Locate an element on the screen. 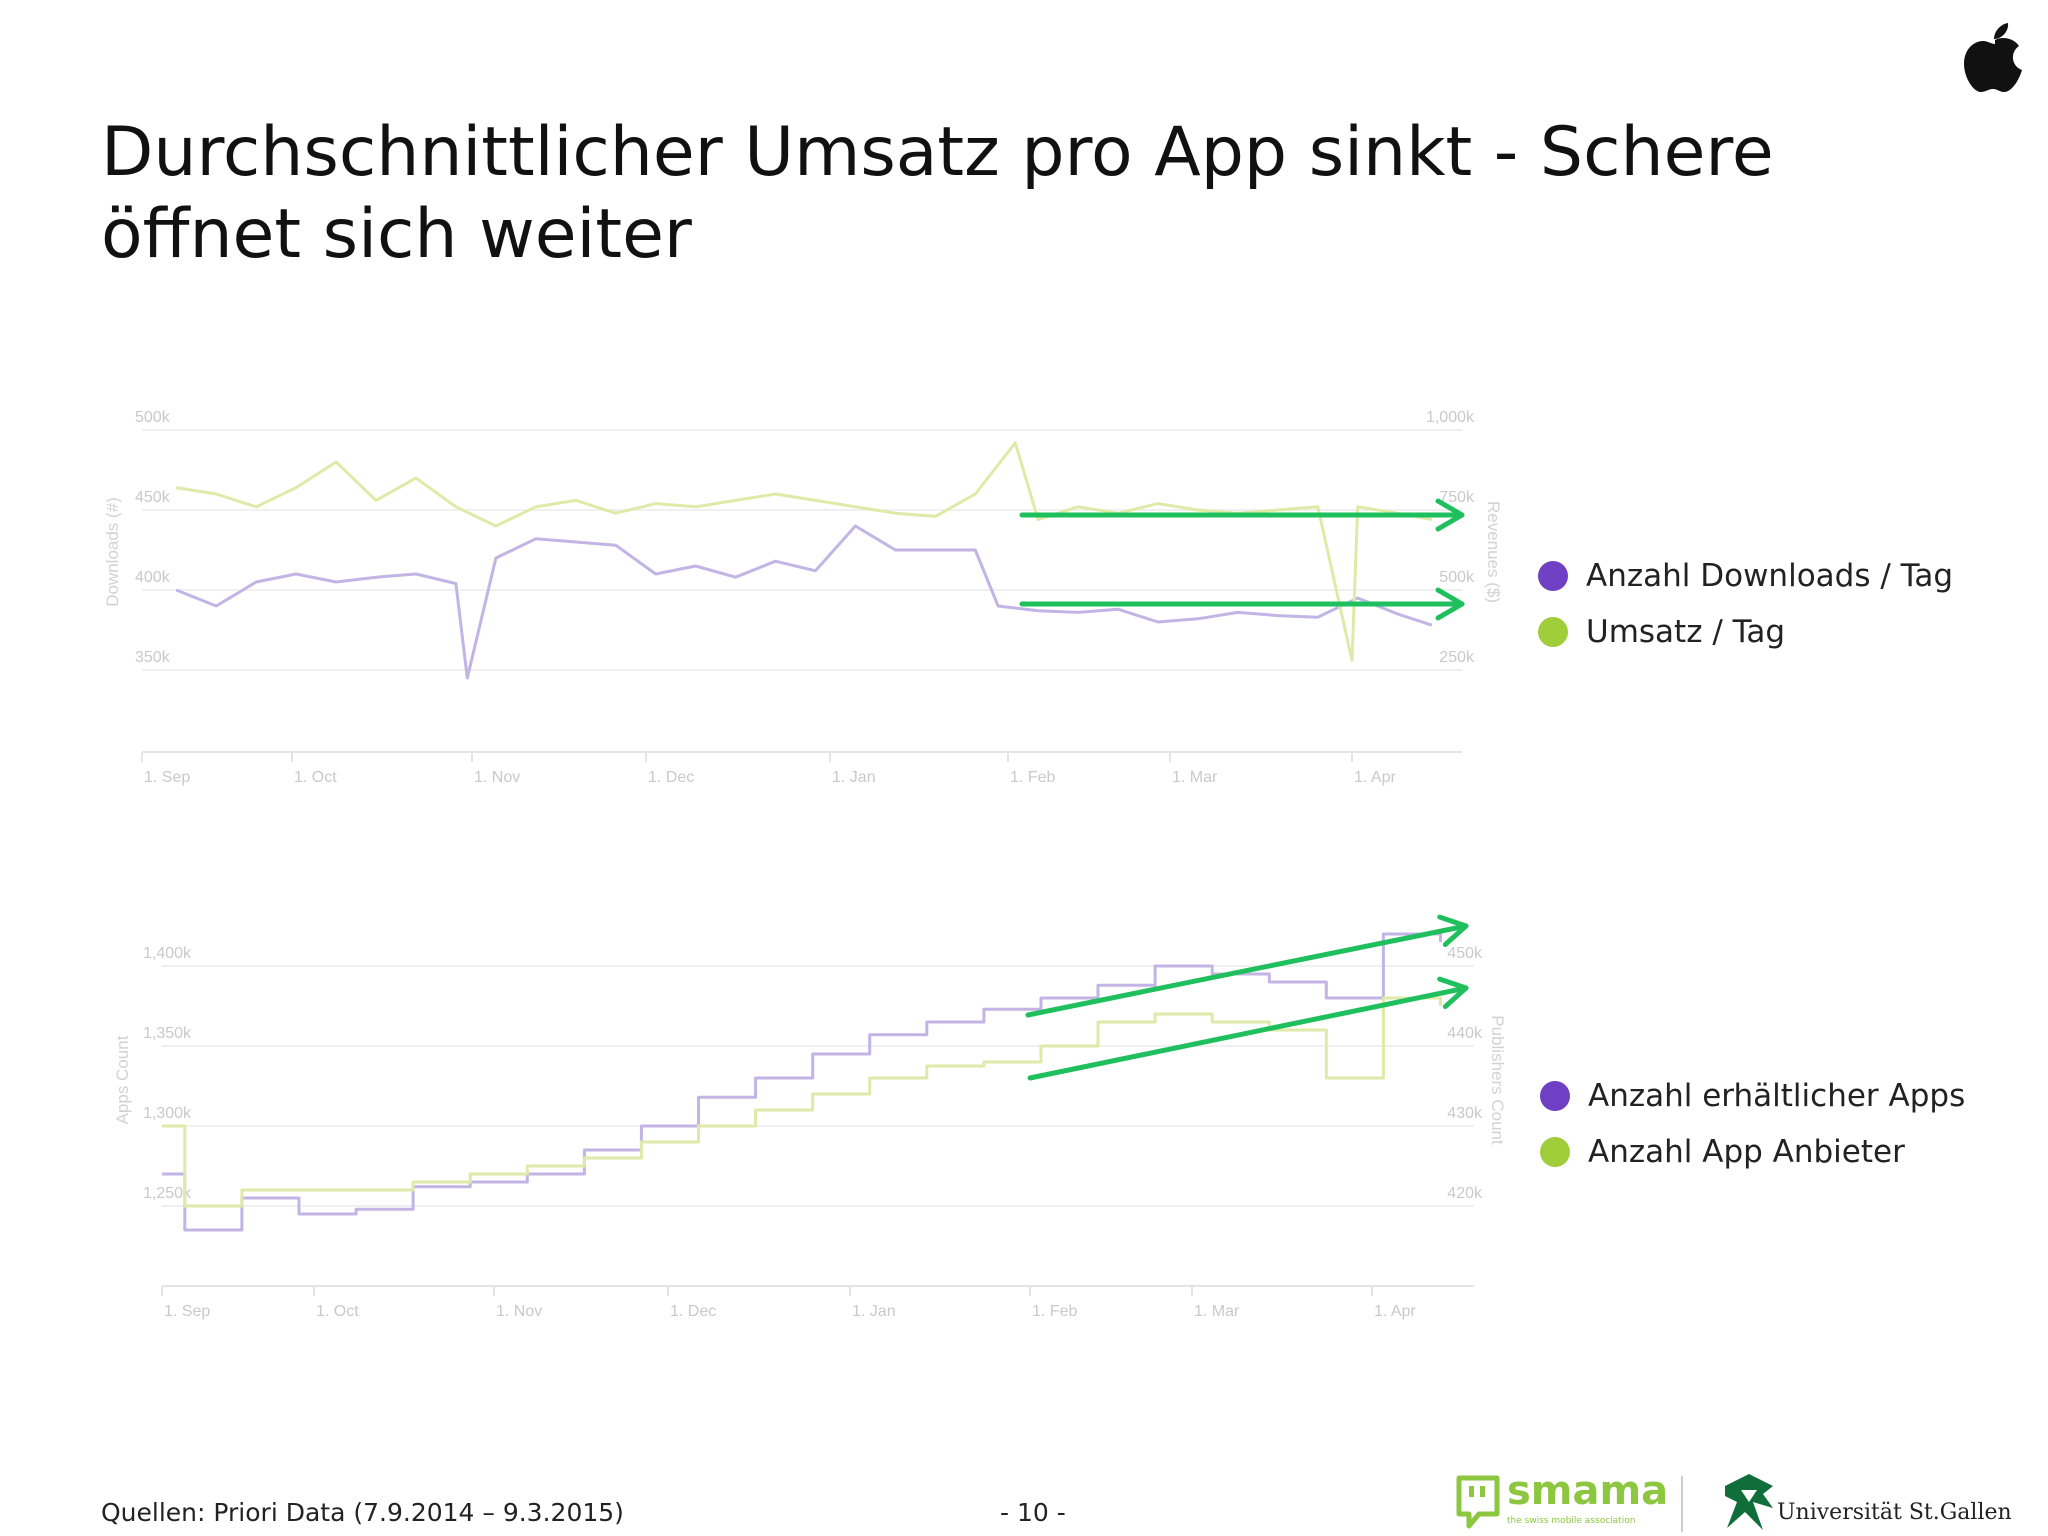 Image resolution: width=2048 pixels, height=1536 pixels. y-tick-label-right: 250k is located at coordinates (1457, 657).